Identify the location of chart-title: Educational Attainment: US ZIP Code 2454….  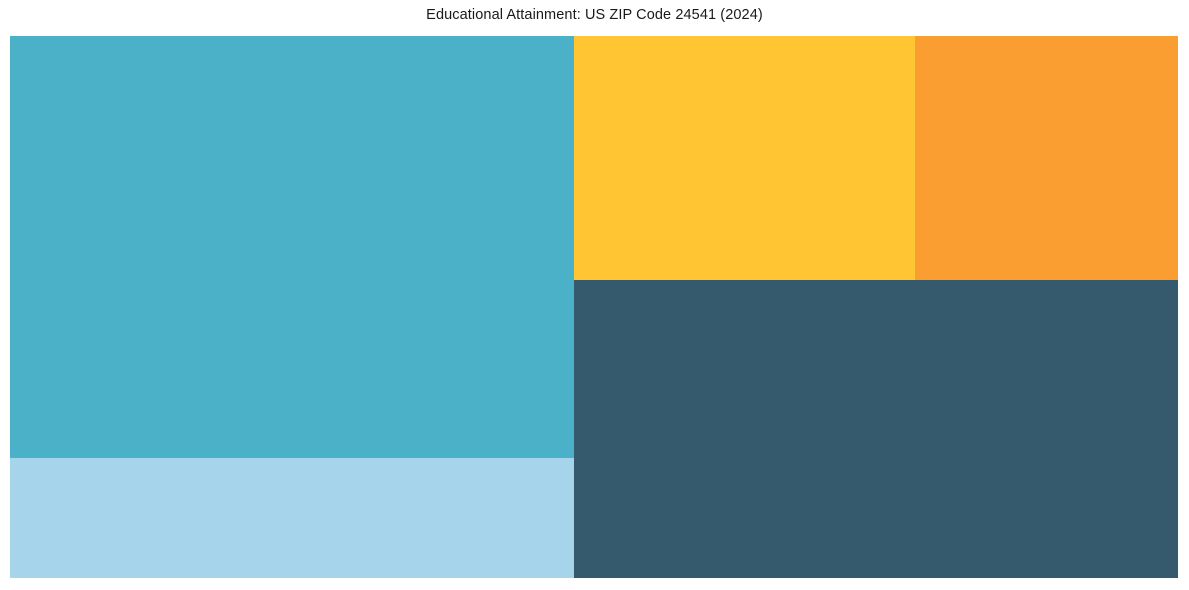
(594, 15).